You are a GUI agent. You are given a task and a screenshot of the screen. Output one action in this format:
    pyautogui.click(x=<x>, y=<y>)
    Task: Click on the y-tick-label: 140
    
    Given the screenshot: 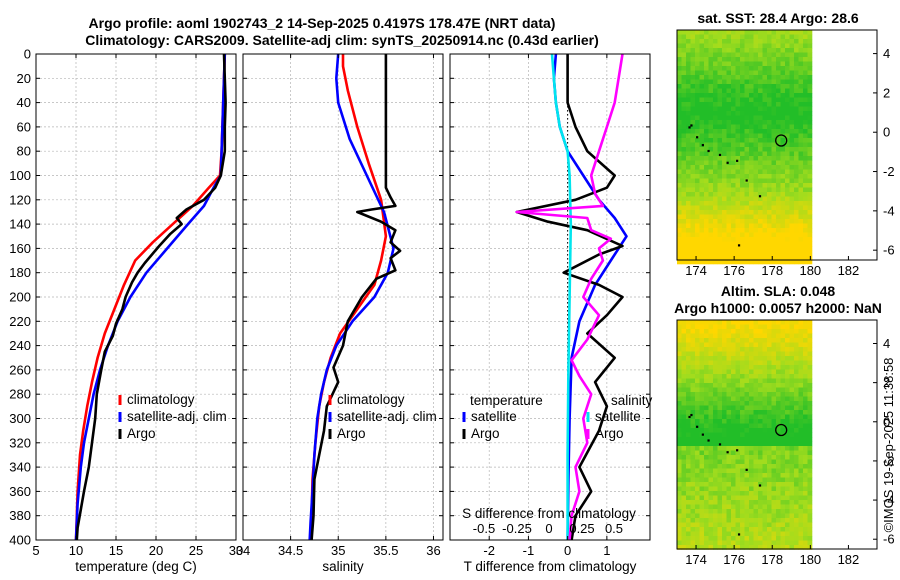 What is the action you would take?
    pyautogui.click(x=20, y=224)
    